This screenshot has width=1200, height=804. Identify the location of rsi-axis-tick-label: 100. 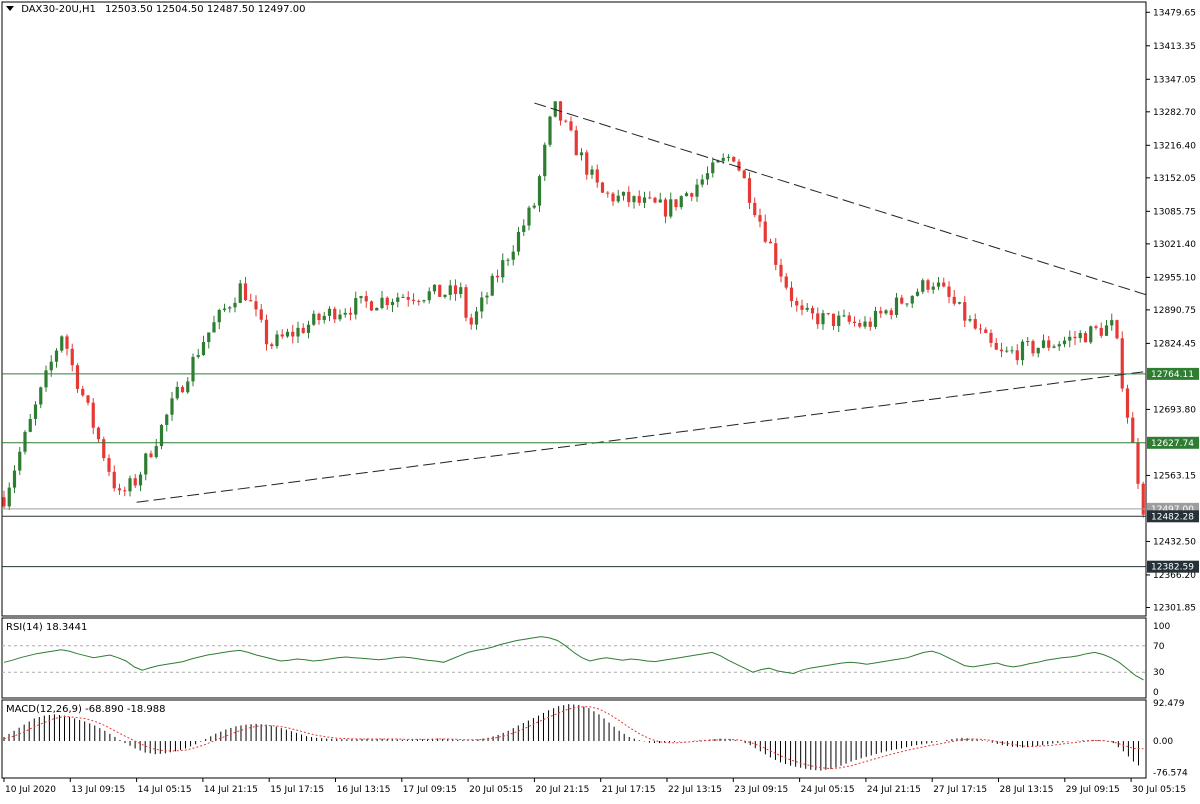
(1161, 627).